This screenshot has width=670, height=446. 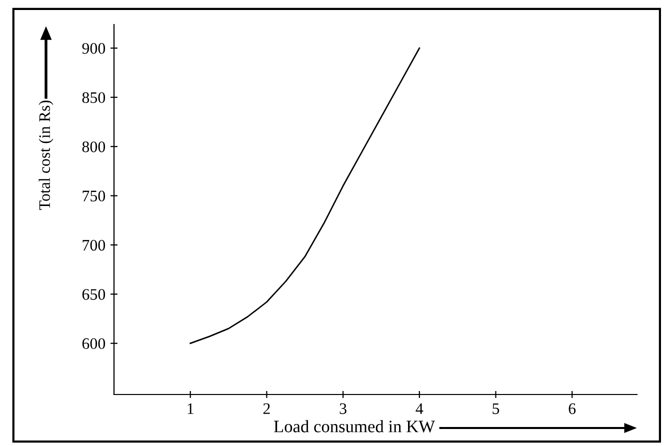 I want to click on x-tick-label: 6, so click(x=572, y=408).